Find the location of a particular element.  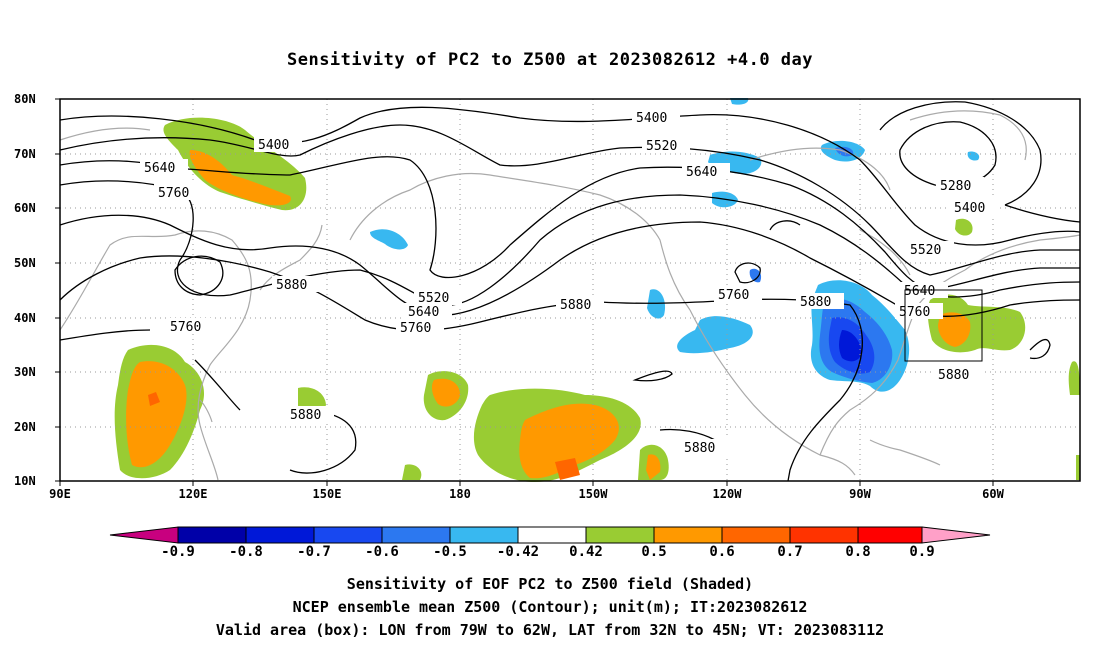

lat-label-80n: 80N is located at coordinates (25, 99).